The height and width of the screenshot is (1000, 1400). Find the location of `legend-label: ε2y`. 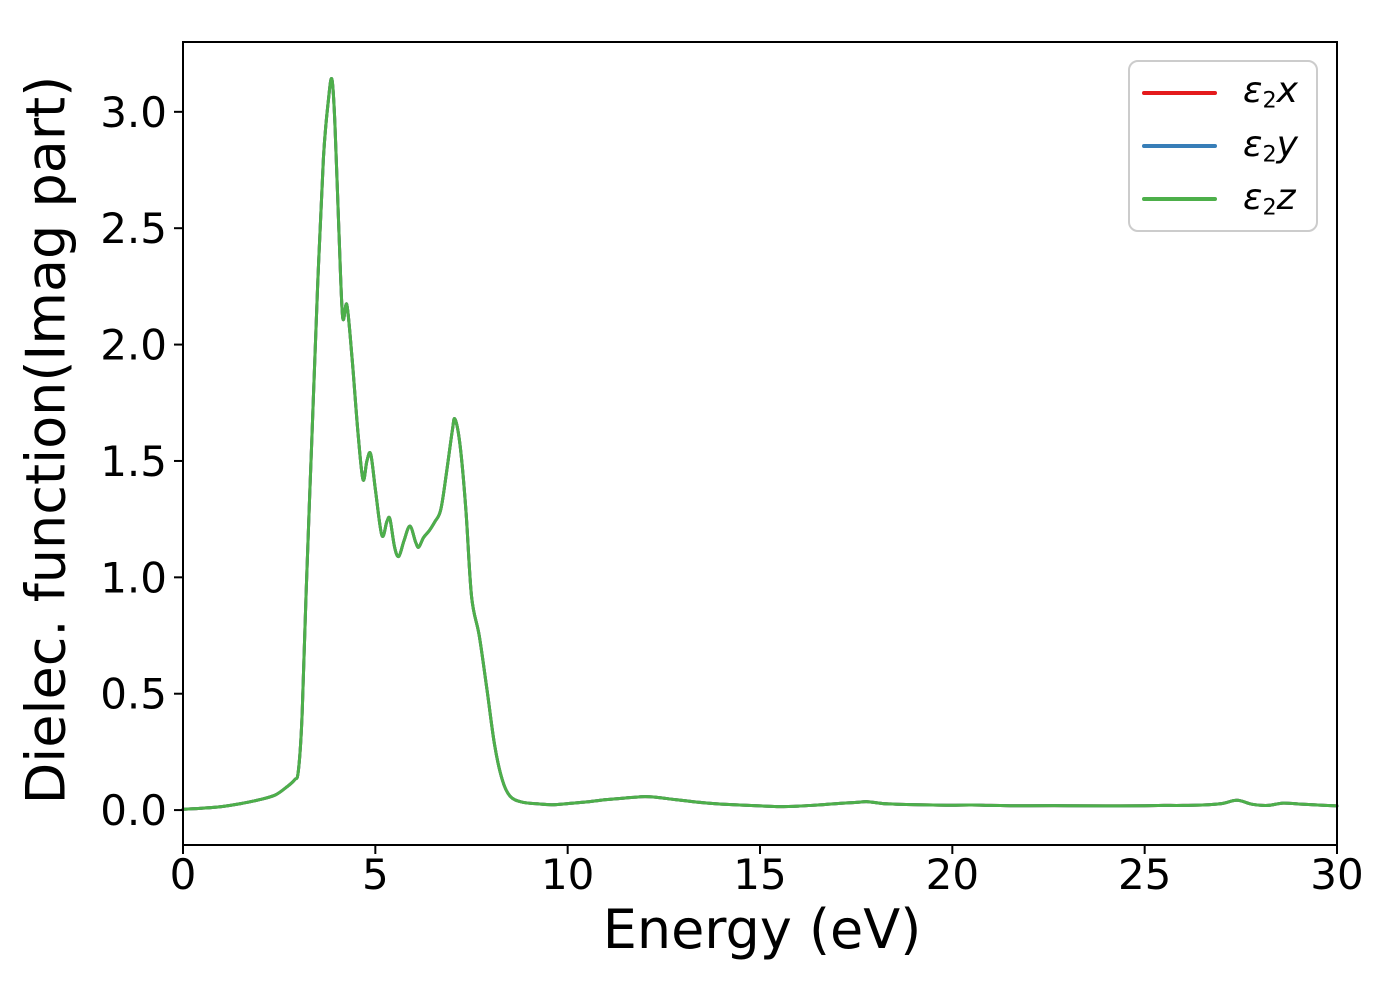

legend-label: ε2y is located at coordinates (1270, 145).